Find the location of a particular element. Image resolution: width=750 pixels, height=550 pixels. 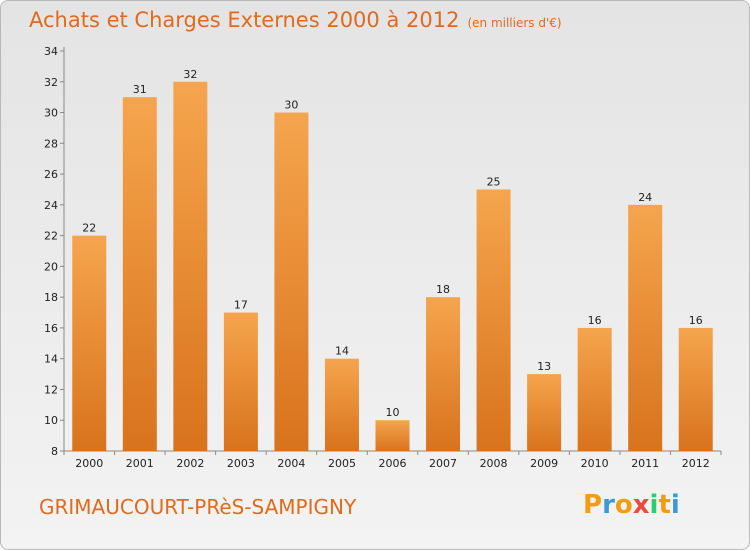

x-tick-label: 2009 is located at coordinates (544, 463).